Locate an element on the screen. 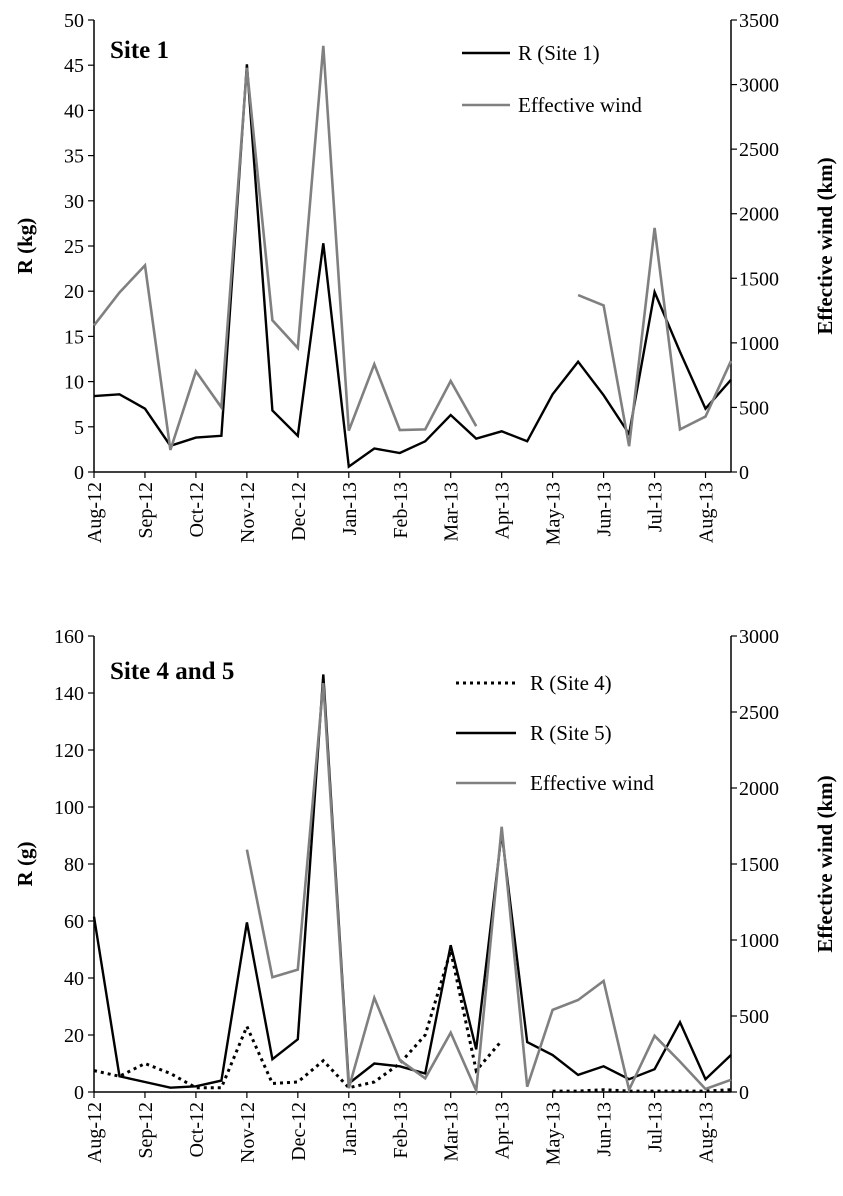  left-y-tick-label: 100 is located at coordinates (69, 808).